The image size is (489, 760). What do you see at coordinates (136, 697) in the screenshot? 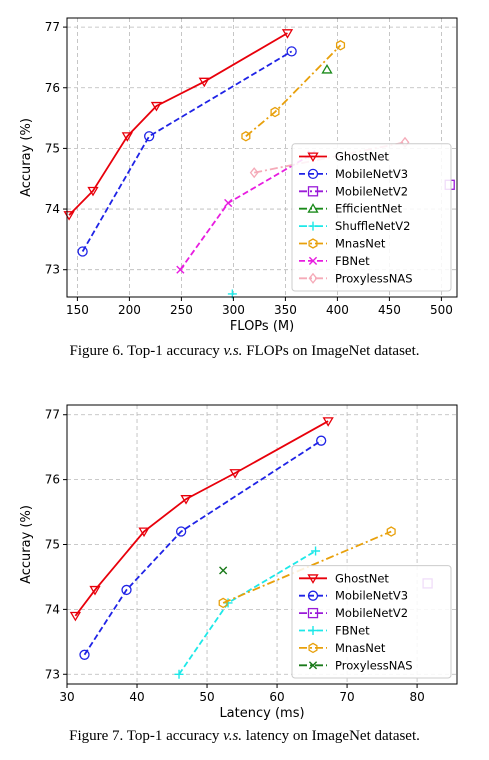
I see `x-tick-label: 40` at bounding box center [136, 697].